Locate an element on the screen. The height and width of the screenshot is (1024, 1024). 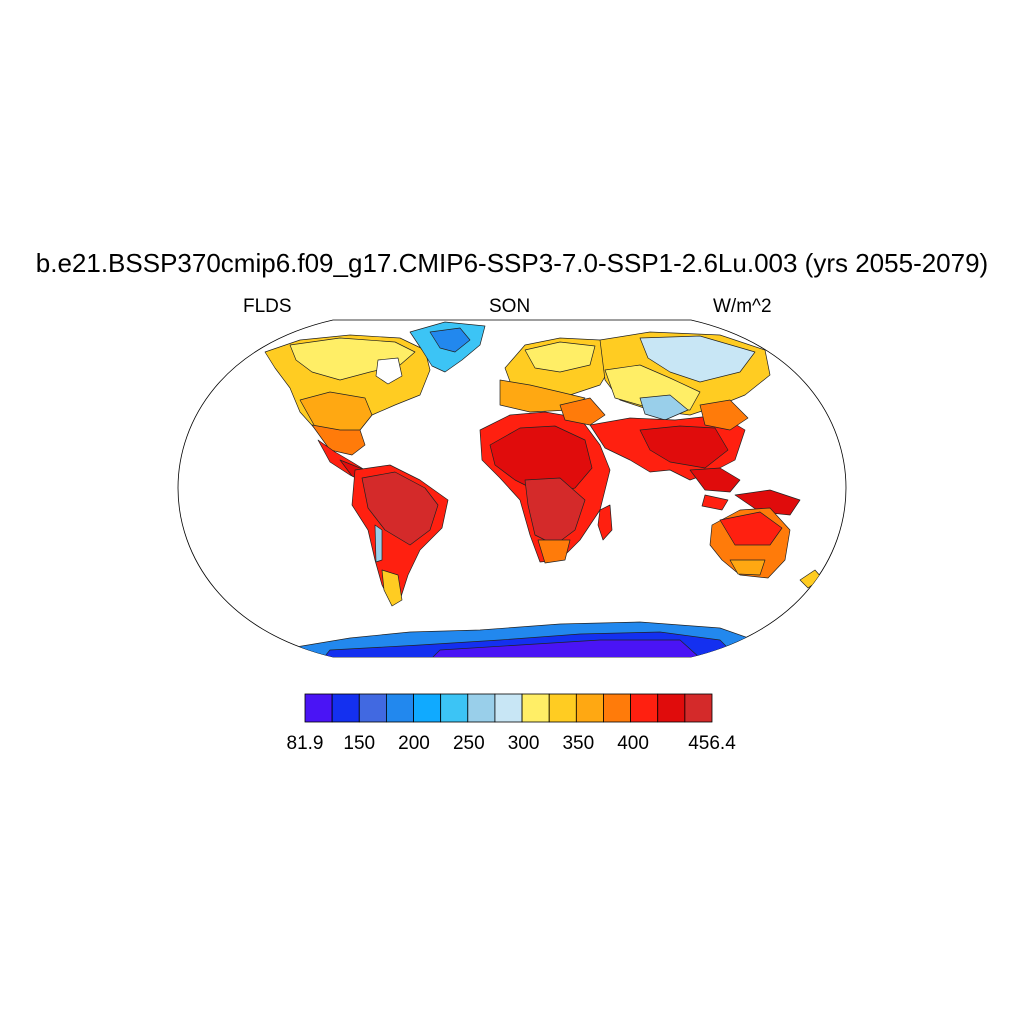
north-america is located at coordinates (347, 410).